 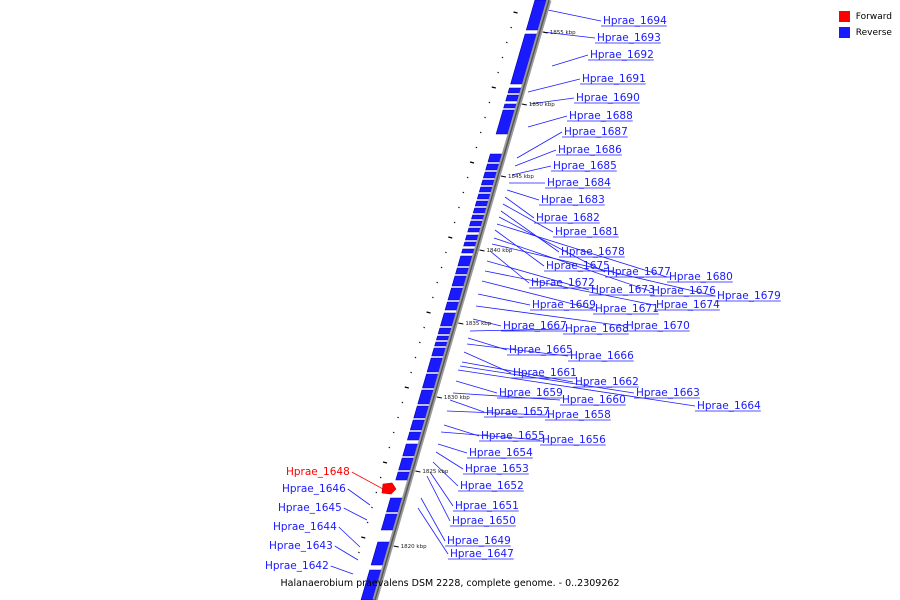 What do you see at coordinates (844, 16) in the screenshot?
I see `legend-forward-swatch` at bounding box center [844, 16].